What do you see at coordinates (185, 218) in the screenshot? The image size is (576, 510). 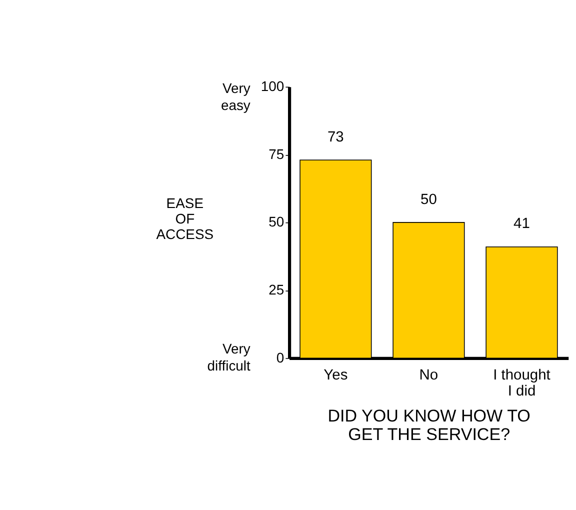 I see `y-axis-title: EASE OF ACCESS` at bounding box center [185, 218].